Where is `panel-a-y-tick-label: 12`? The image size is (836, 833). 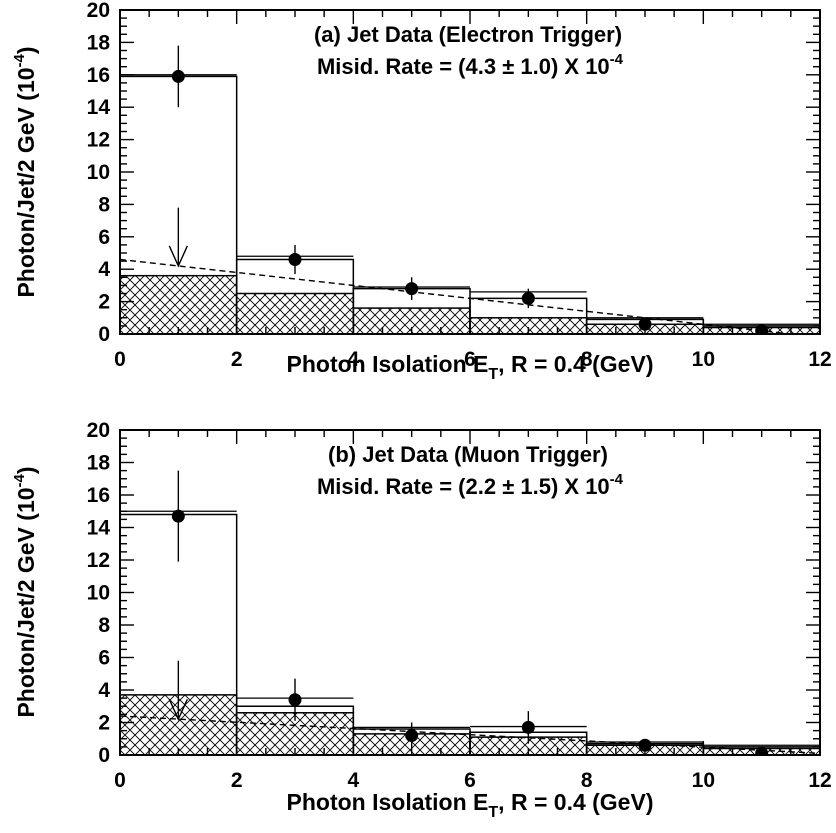 panel-a-y-tick-label: 12 is located at coordinates (98, 140).